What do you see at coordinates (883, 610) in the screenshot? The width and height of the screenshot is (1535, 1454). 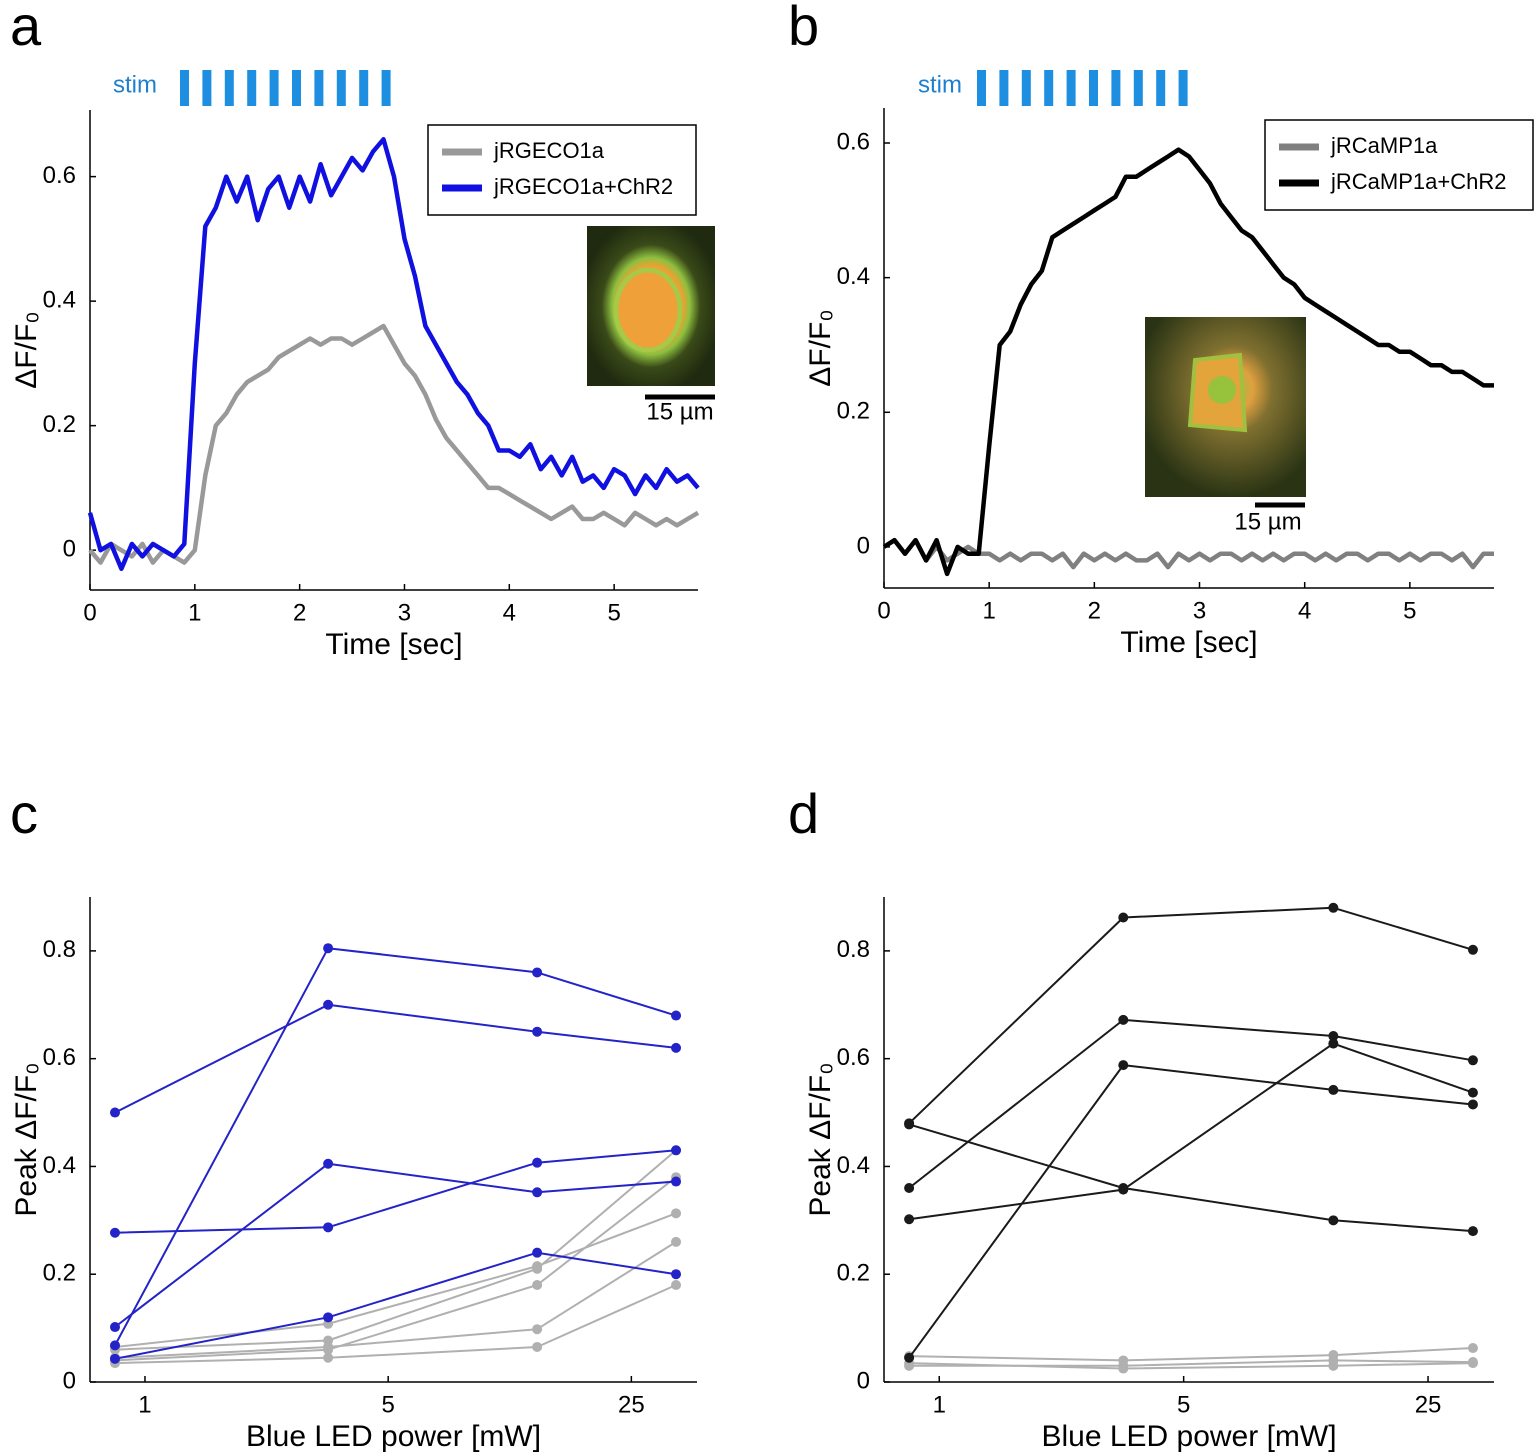 I see `x-tick-label: 0` at bounding box center [883, 610].